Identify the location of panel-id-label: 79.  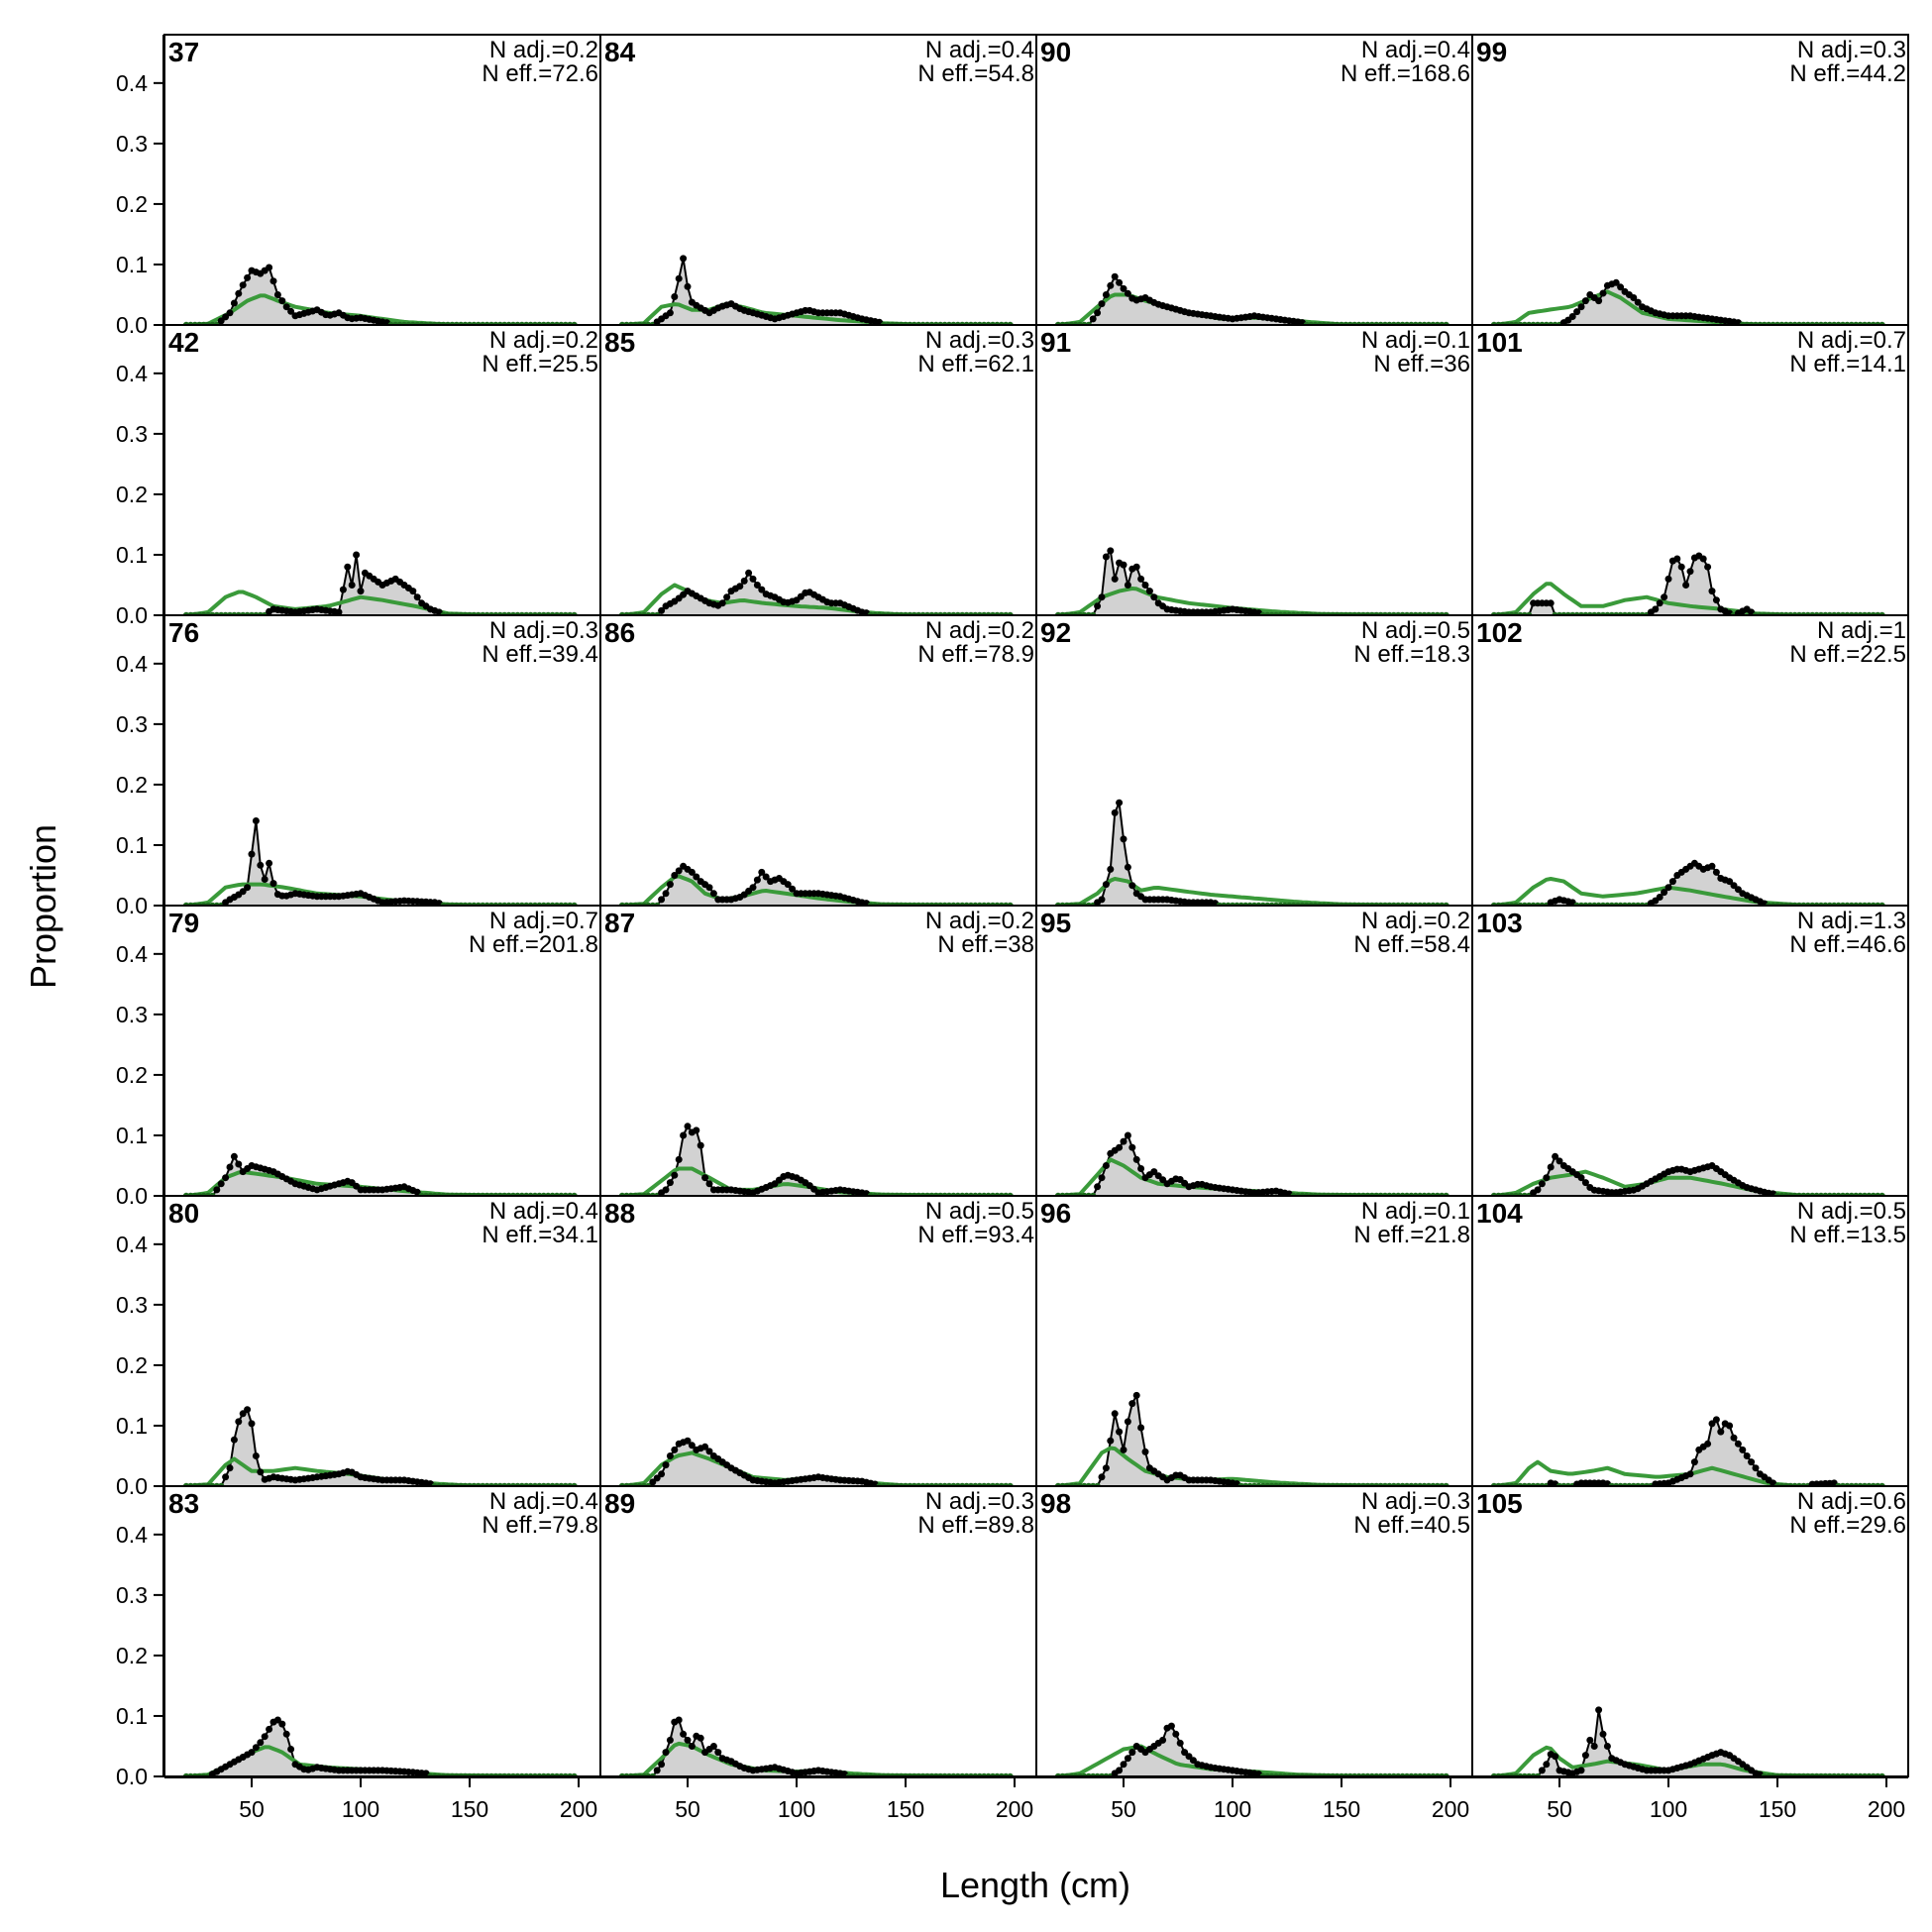
(183, 923).